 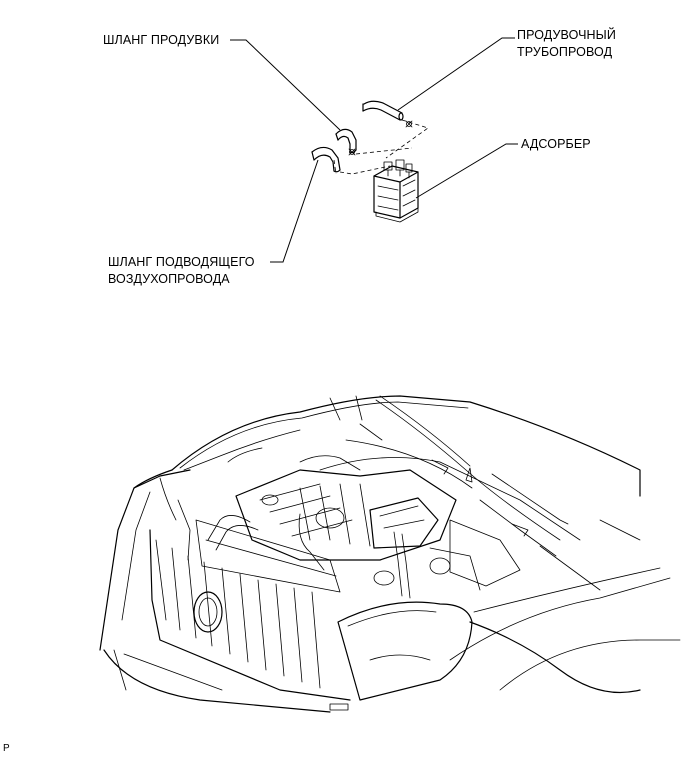 What do you see at coordinates (346, 142) in the screenshot?
I see `purge-hose-part` at bounding box center [346, 142].